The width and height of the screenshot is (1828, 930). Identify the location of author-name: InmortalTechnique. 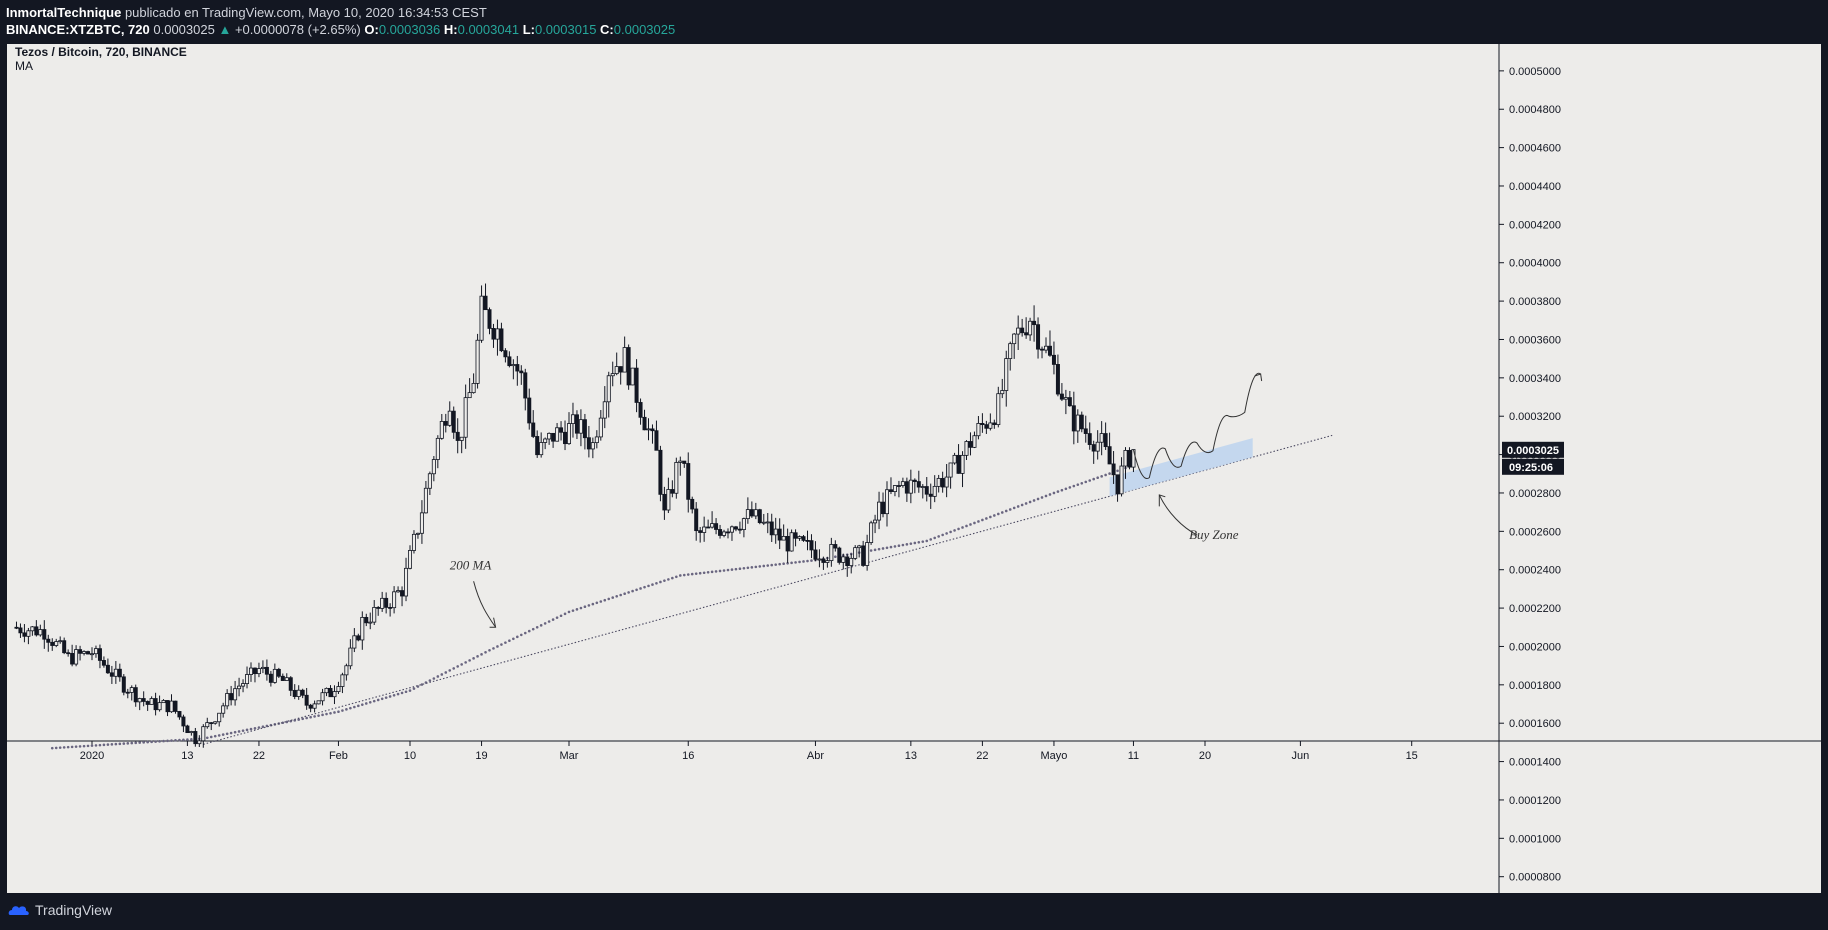
(64, 12).